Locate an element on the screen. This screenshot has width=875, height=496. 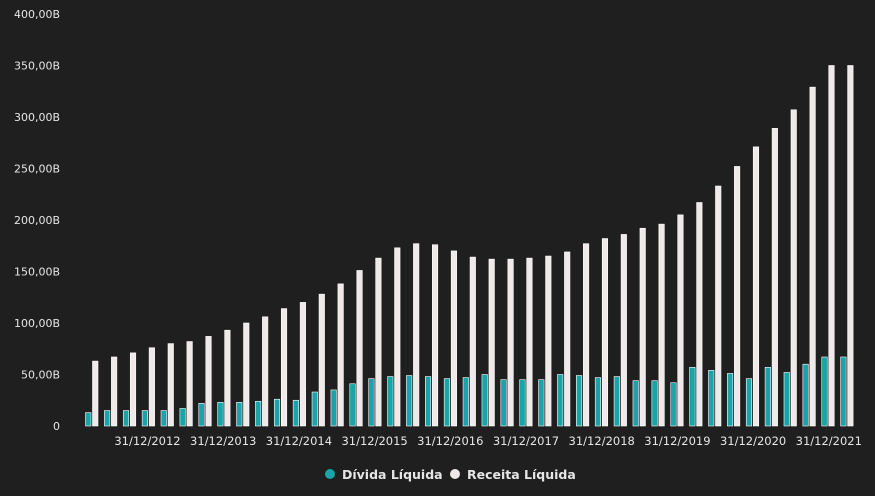
y-tick-label: 400,00B is located at coordinates (37, 14).